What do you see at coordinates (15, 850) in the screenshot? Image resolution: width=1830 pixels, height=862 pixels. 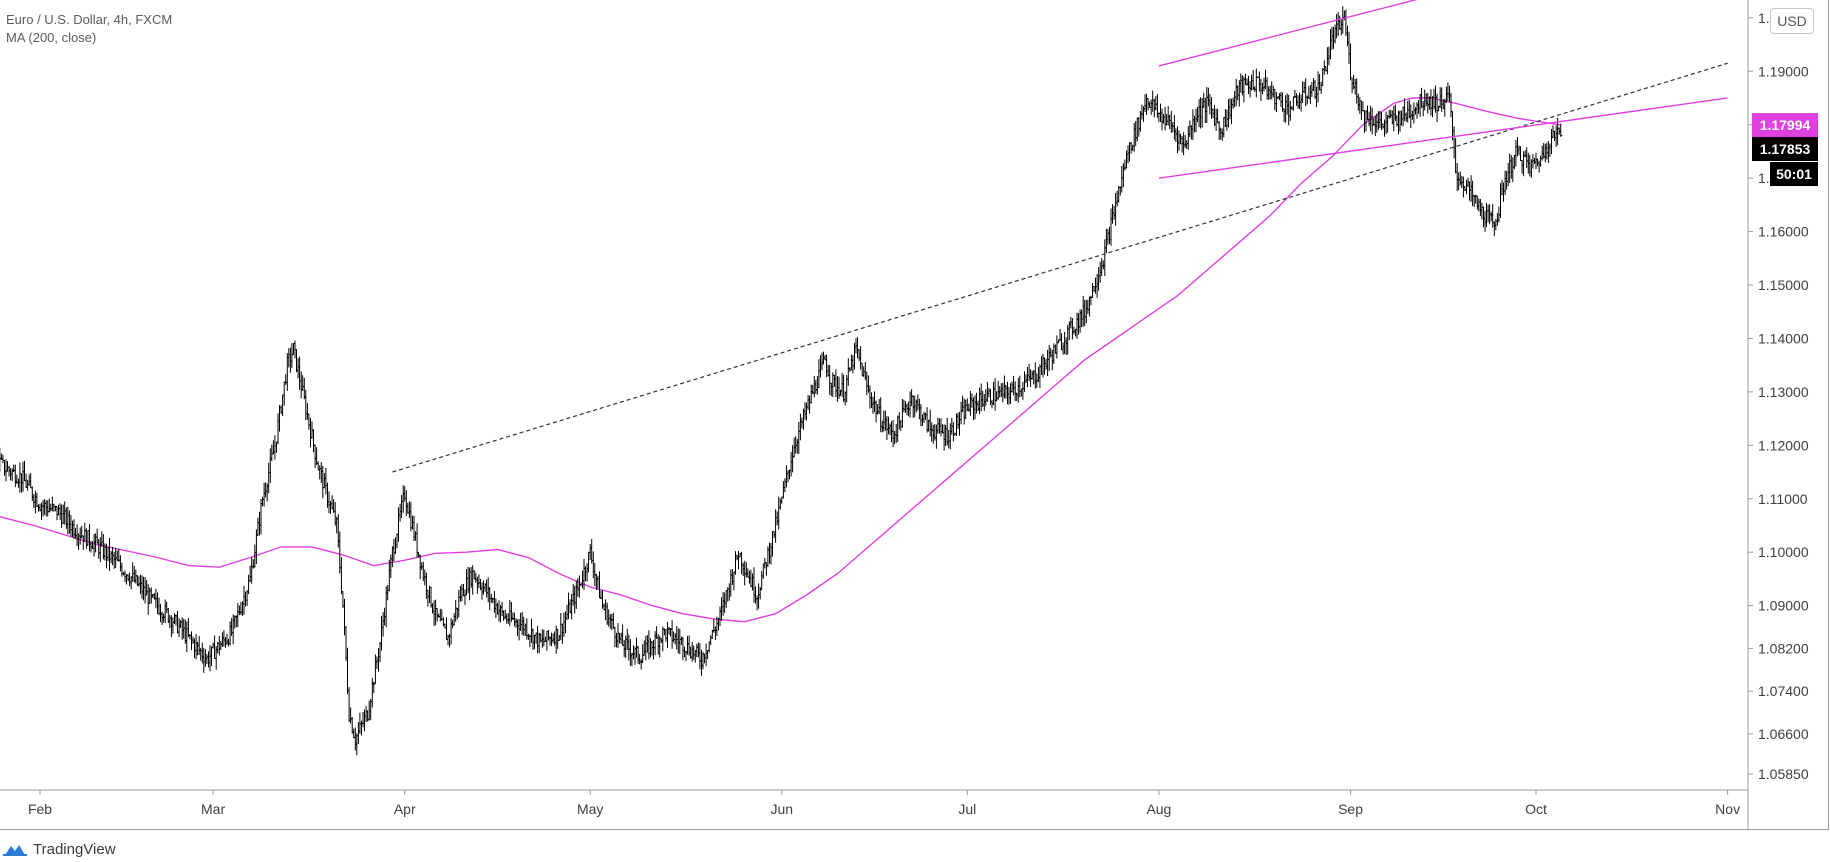 I see `tradingview-cloud-icon` at bounding box center [15, 850].